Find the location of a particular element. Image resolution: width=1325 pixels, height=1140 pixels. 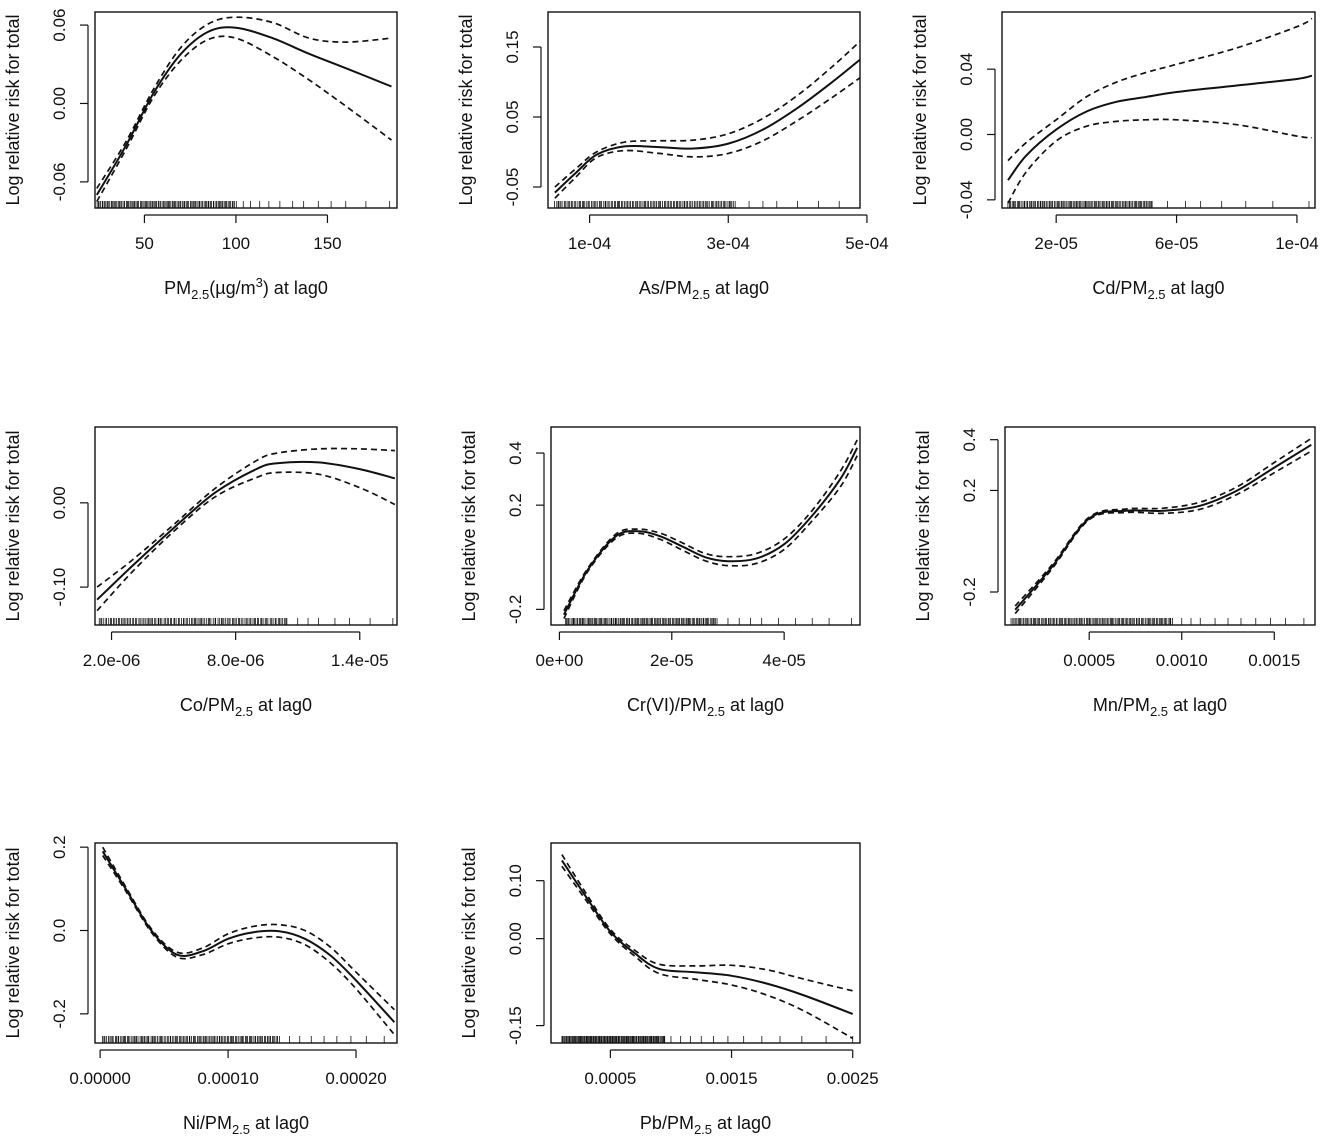

y-tick-label: -0.06 is located at coordinates (59, 181).